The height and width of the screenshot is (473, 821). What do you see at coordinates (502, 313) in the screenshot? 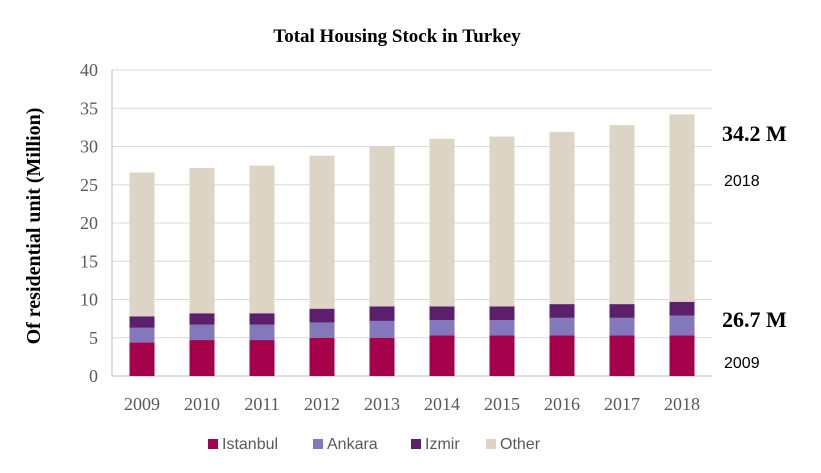
I see `bar-segment-izmir-2015` at bounding box center [502, 313].